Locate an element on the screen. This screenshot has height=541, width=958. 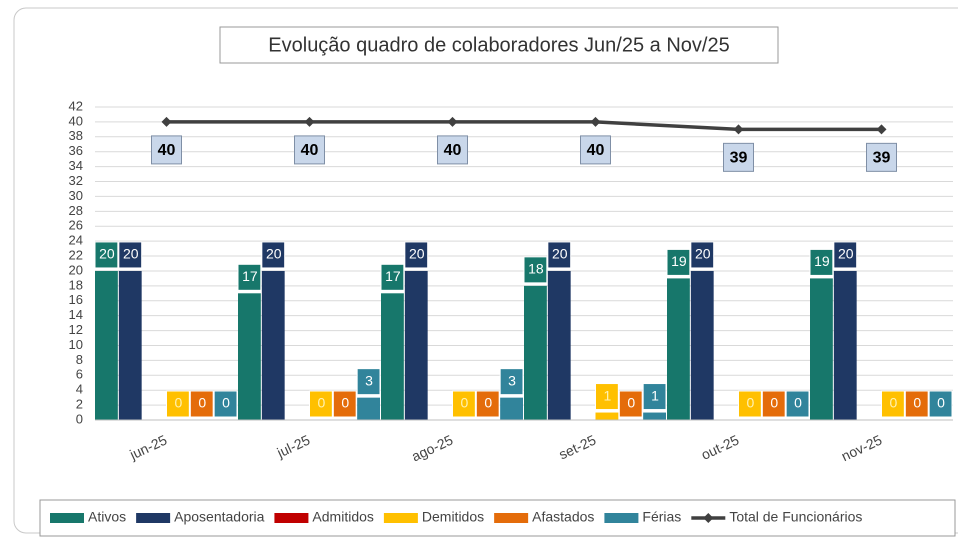
y-tick-label: 12 is located at coordinates (76, 329).